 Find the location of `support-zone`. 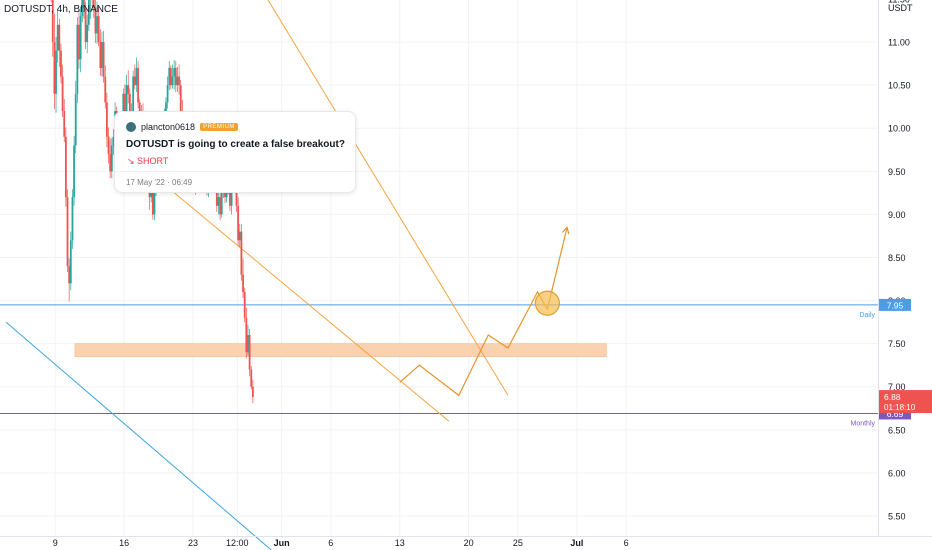

support-zone is located at coordinates (340, 350).